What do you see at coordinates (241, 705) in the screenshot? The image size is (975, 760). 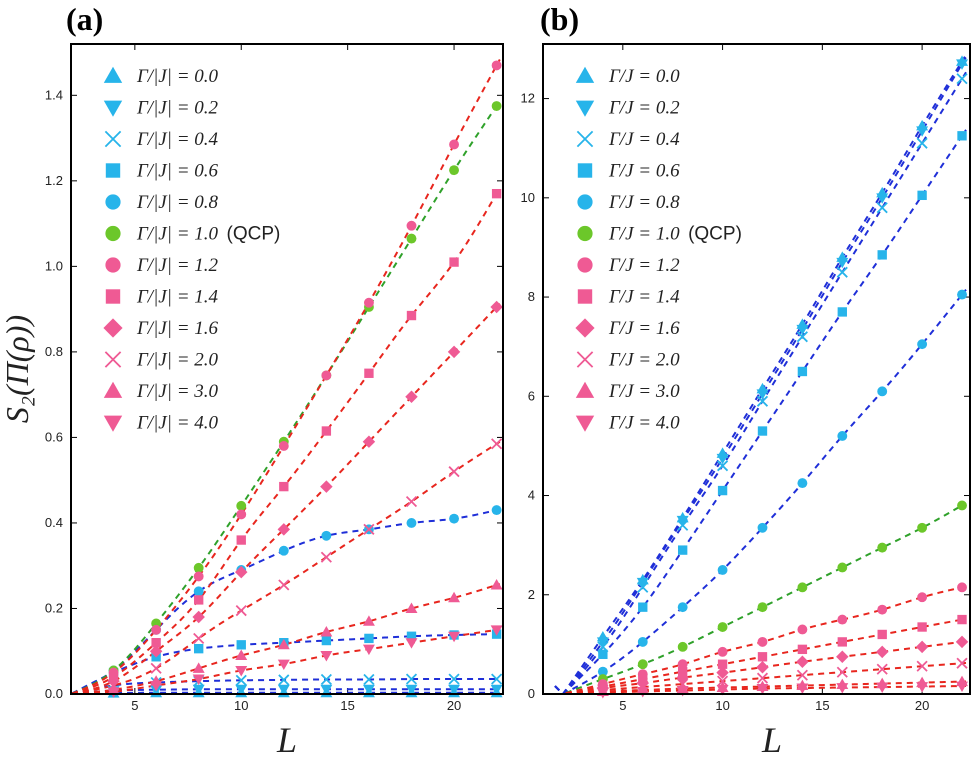 I see `x-tick-label: 10` at bounding box center [241, 705].